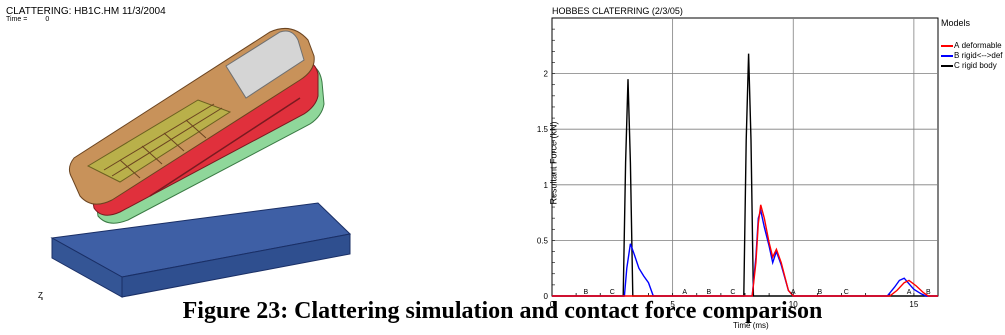  What do you see at coordinates (47, 19) in the screenshot?
I see `time-value: 0` at bounding box center [47, 19].